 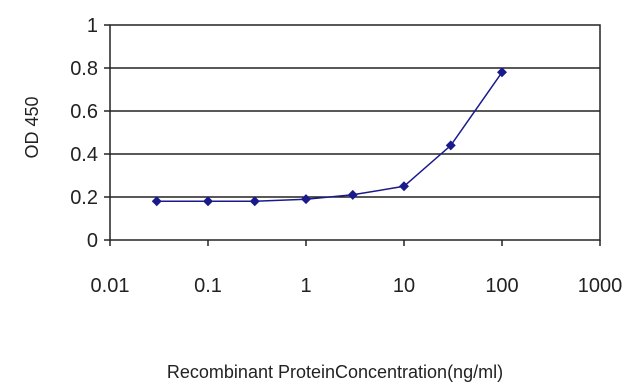 I want to click on x-tick-label: 10, so click(x=404, y=286).